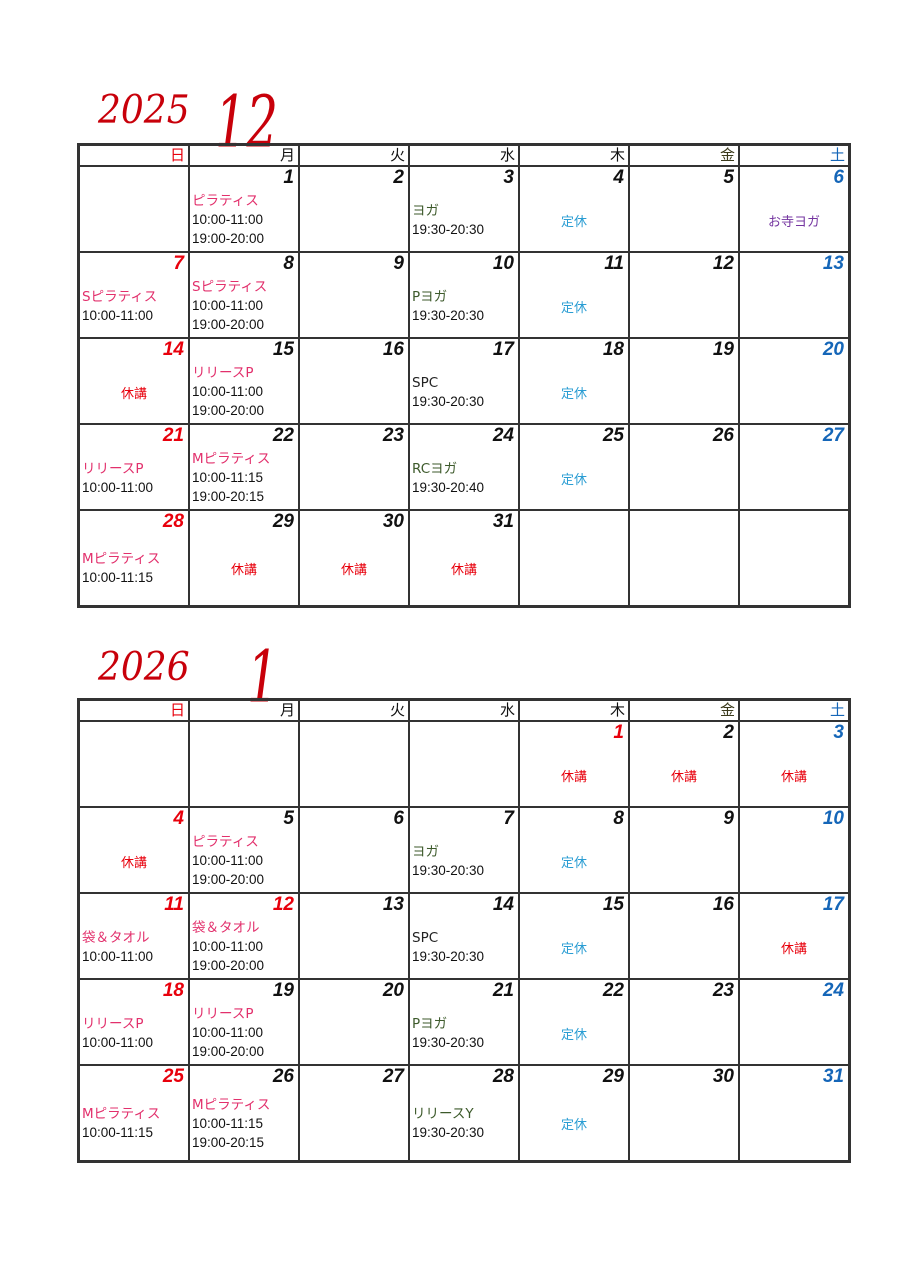 The height and width of the screenshot is (1285, 908). Describe the element at coordinates (116, 937) in the screenshot. I see `class-label: 袋＆タオル` at that location.